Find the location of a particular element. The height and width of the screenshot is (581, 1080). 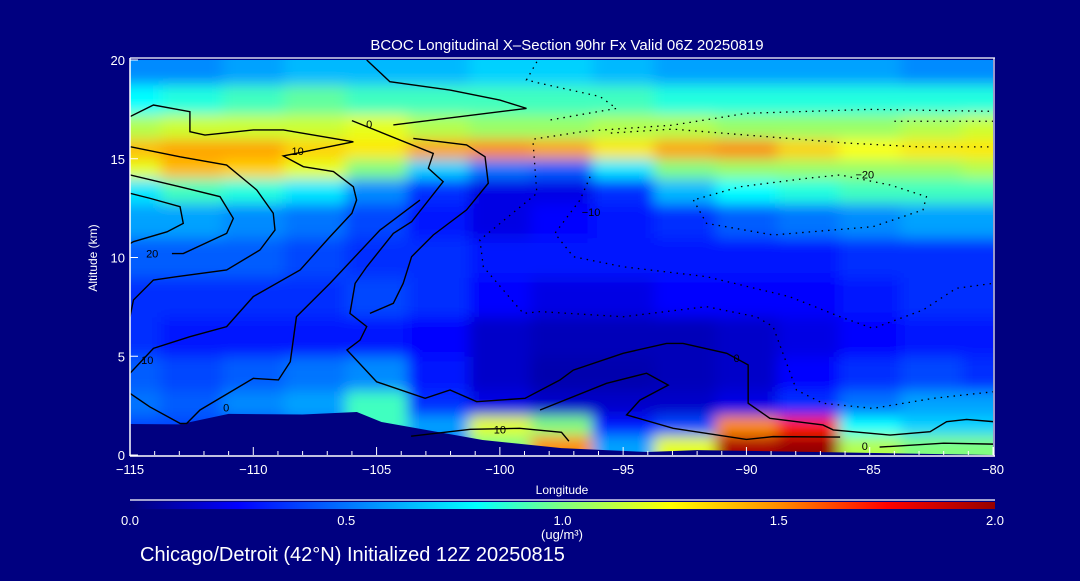

y-tick-label: 15 is located at coordinates (118, 159).